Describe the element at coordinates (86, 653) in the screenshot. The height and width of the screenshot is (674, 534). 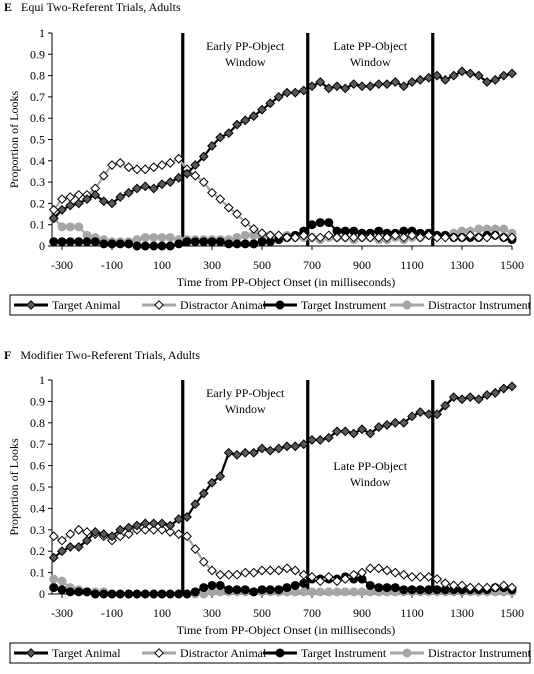
I see `legend-label: Target Animal` at that location.